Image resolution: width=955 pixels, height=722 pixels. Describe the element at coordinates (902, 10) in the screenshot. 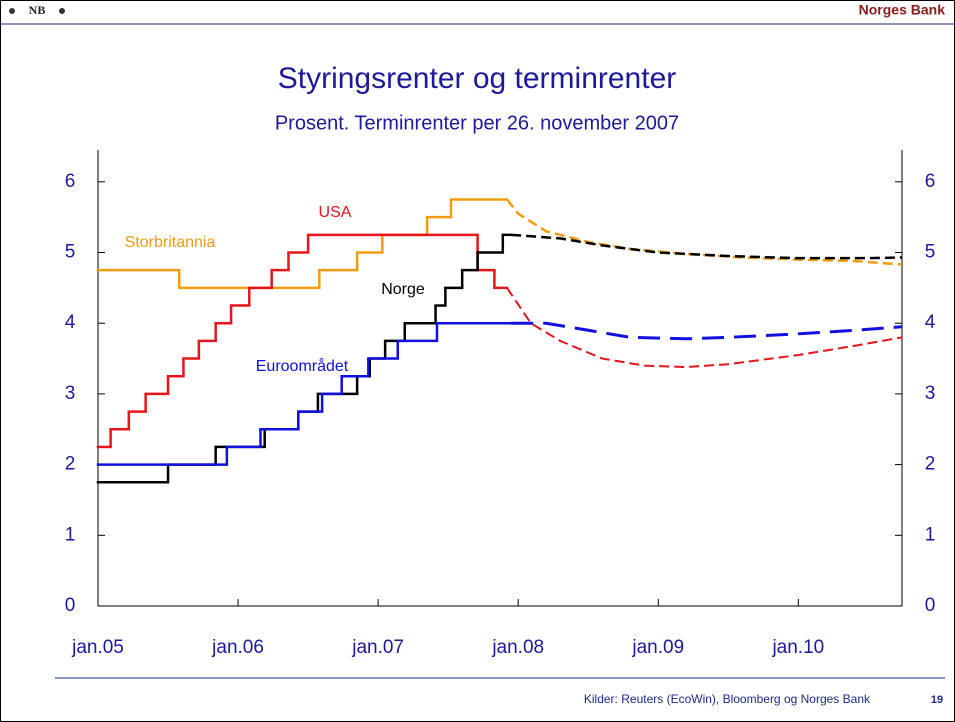

I see `bank-name: Norges Bank` at that location.